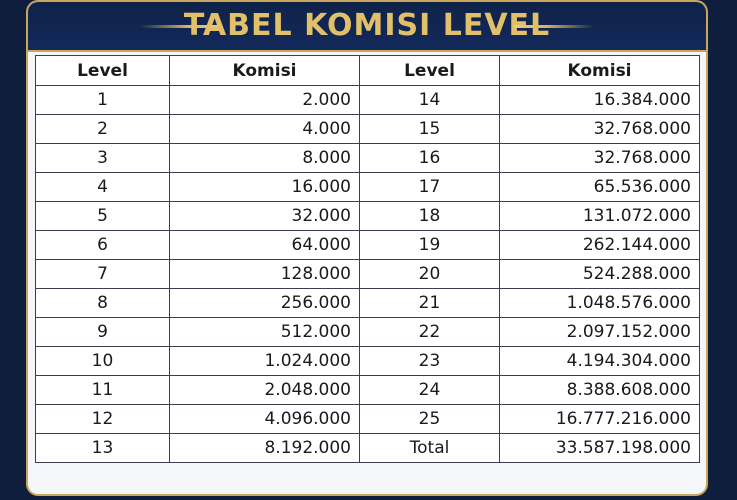 The height and width of the screenshot is (500, 737). Describe the element at coordinates (599, 274) in the screenshot. I see `right-komisi-cell: 524.288.000` at that location.